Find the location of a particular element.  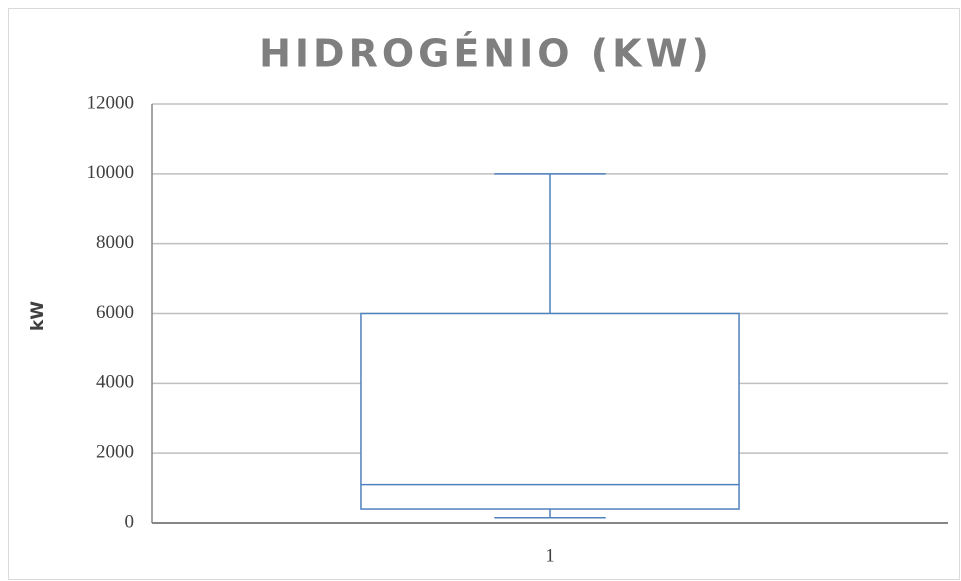

y-tick-label: 0 is located at coordinates (130, 521).